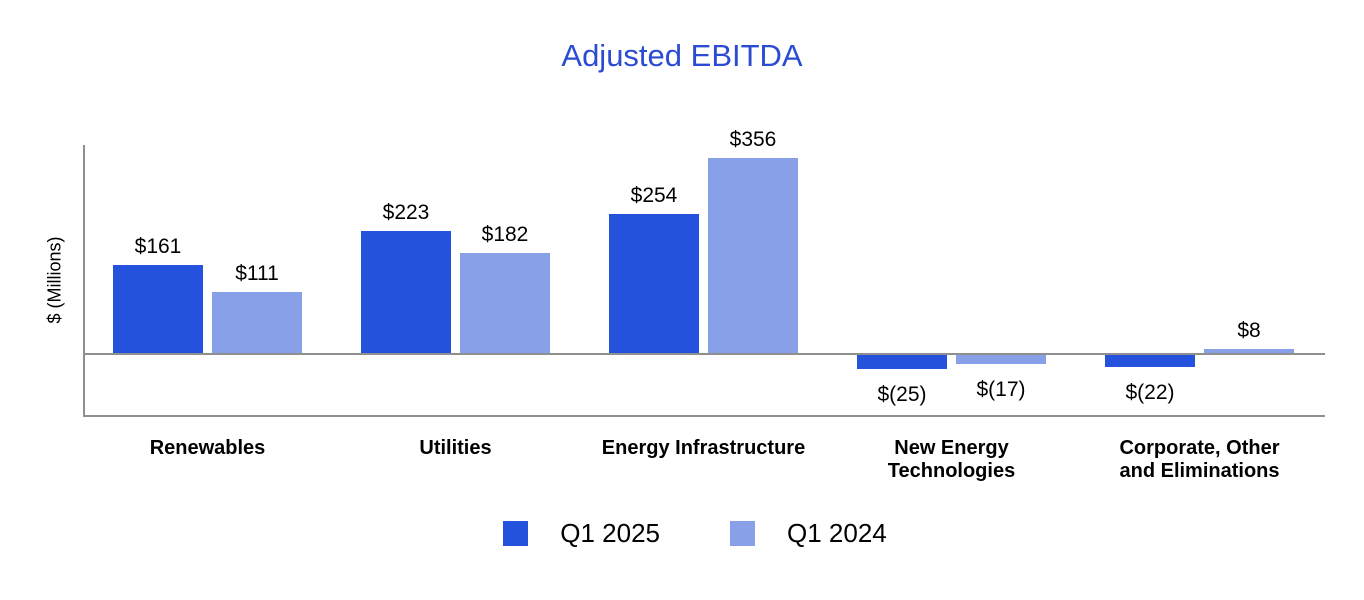 The width and height of the screenshot is (1364, 600). I want to click on legend-item-q1-2024: Q1 2024, so click(808, 533).